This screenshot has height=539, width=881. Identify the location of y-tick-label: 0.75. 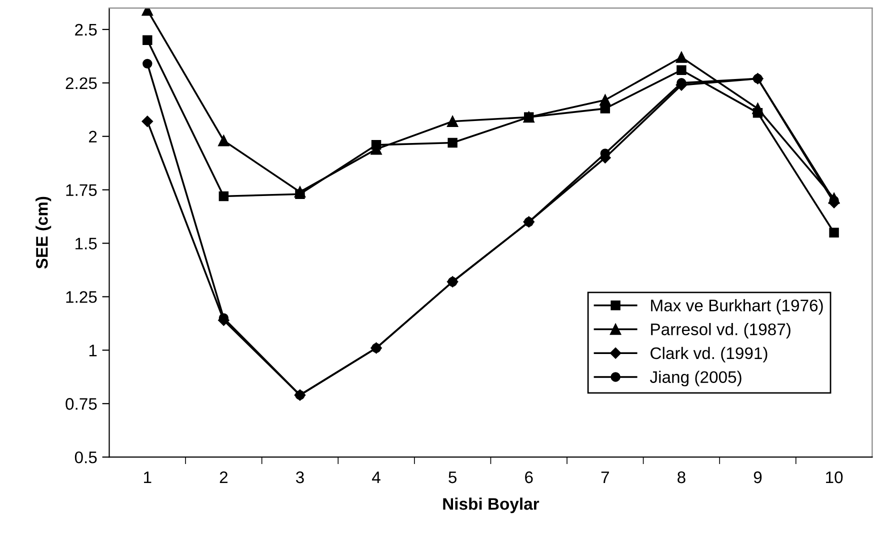
(81, 404).